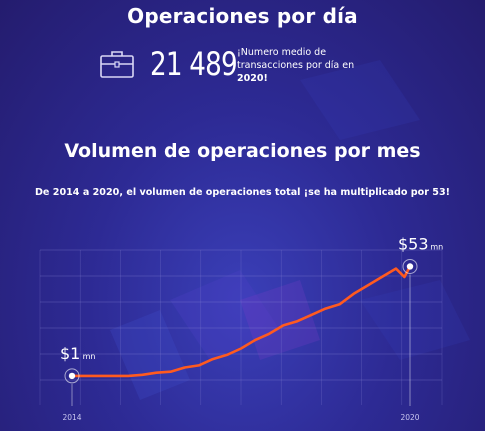 The image size is (485, 431). Describe the element at coordinates (436, 246) in the screenshot. I see `end-marker-unit: mn` at that location.